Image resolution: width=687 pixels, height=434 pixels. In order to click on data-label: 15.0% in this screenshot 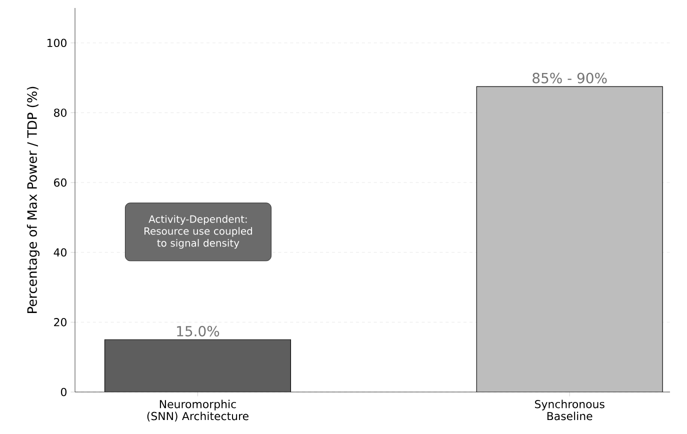, I will do `click(198, 331)`.